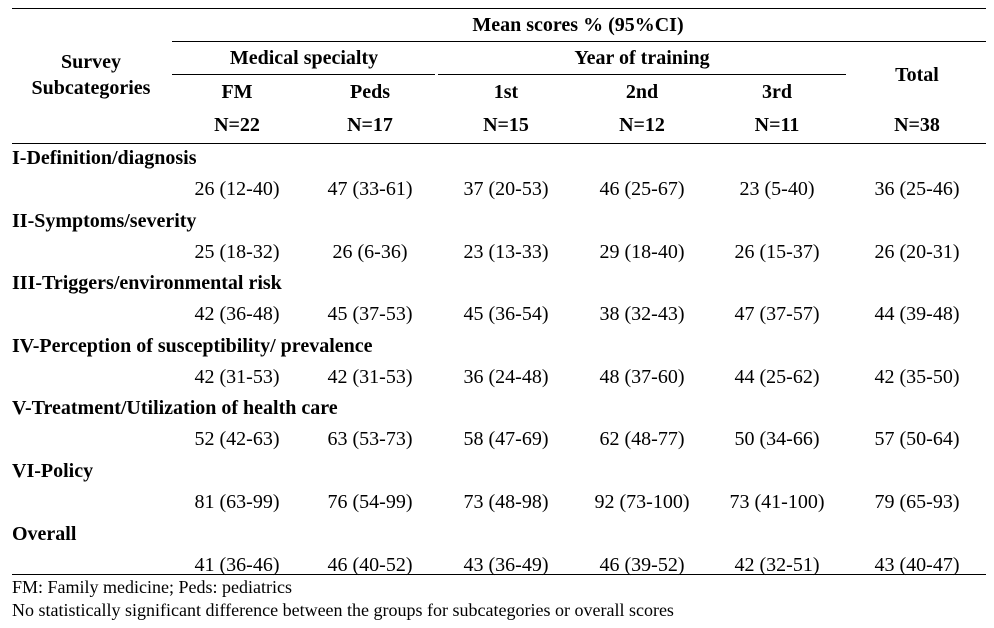  Describe the element at coordinates (506, 502) in the screenshot. I see `cell-1st: 73 (48-98)` at that location.